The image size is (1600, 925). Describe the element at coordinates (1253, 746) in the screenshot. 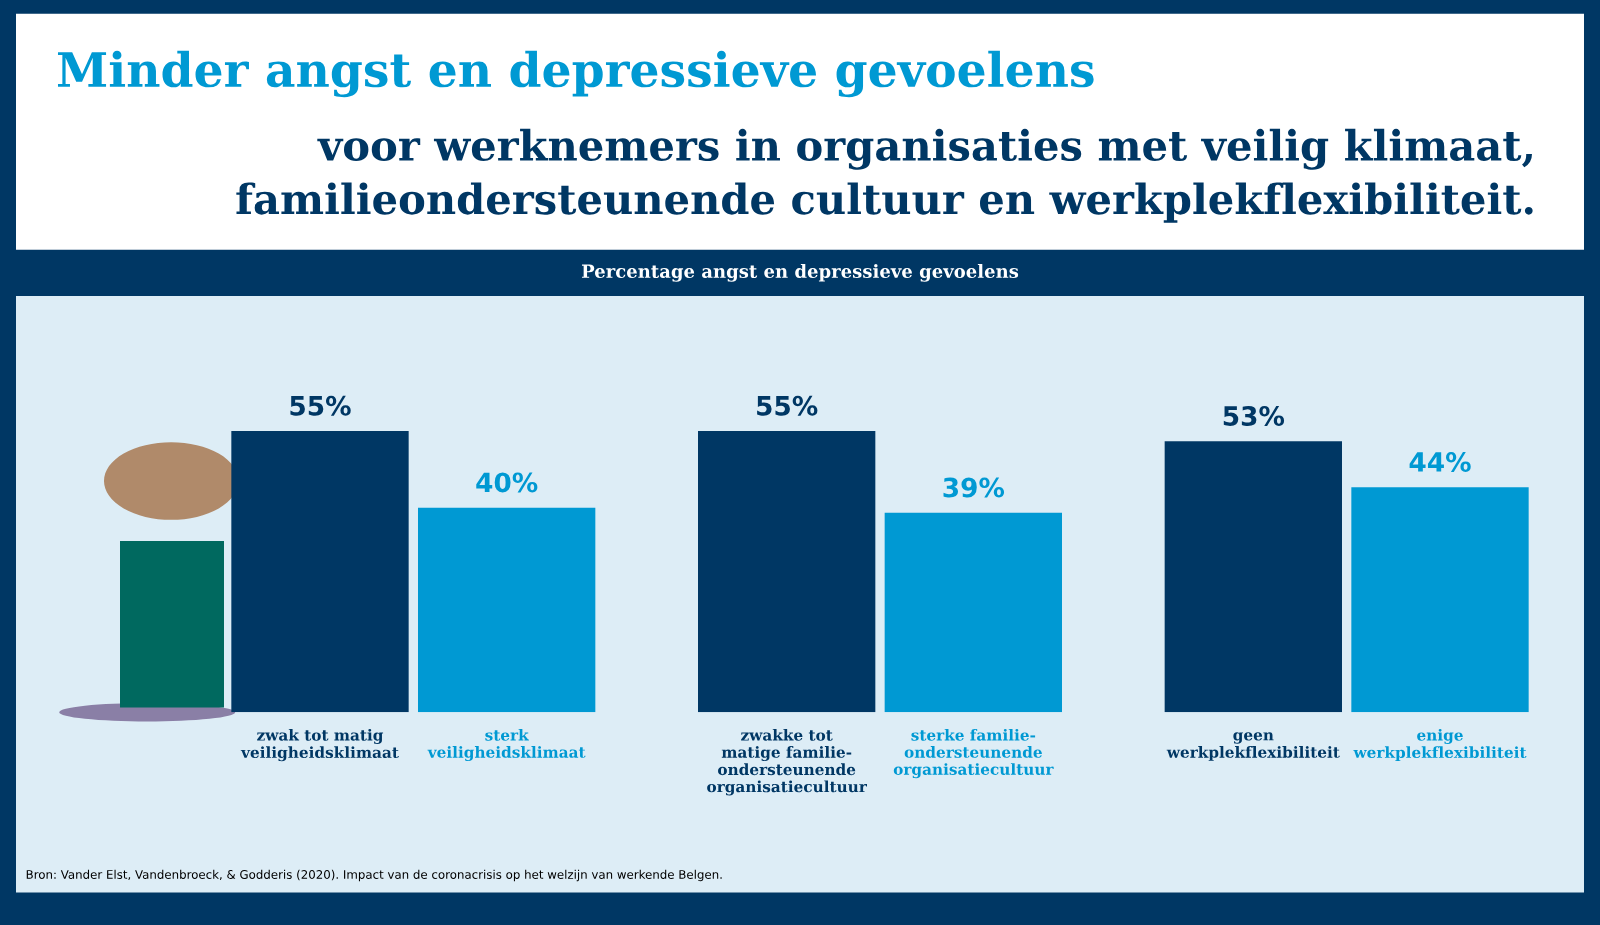

I see `x-tick-label: geen werkplekflexibiliteit` at that location.